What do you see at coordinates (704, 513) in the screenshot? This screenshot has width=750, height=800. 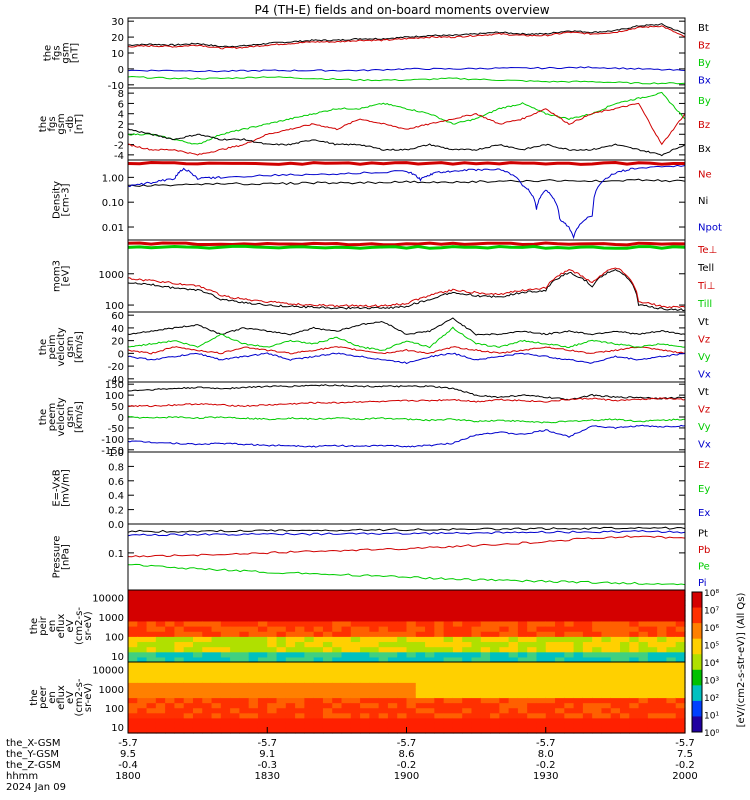 I see `legend-Ex: Ex` at bounding box center [704, 513].